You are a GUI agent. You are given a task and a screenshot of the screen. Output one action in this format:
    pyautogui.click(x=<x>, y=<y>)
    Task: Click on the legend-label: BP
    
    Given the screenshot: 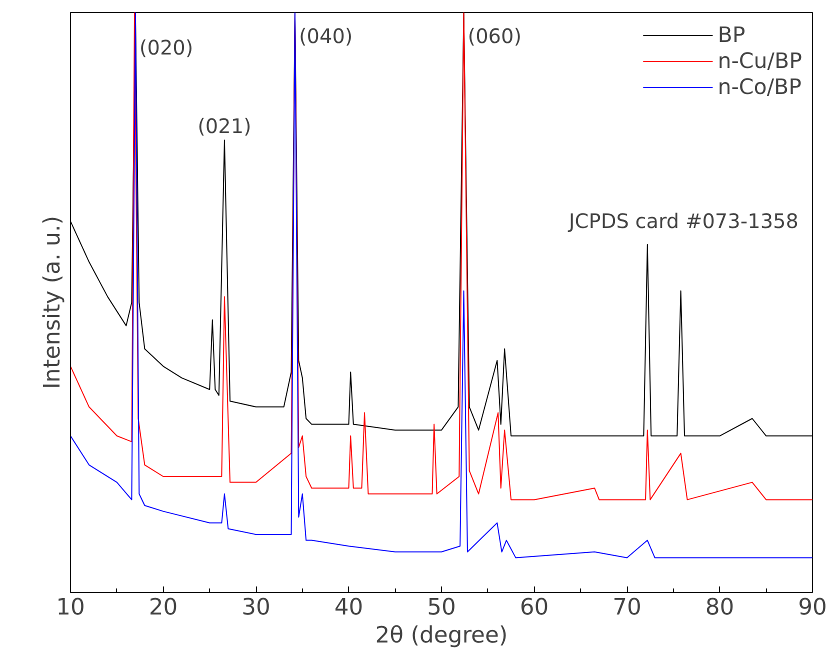 What is the action you would take?
    pyautogui.click(x=732, y=35)
    